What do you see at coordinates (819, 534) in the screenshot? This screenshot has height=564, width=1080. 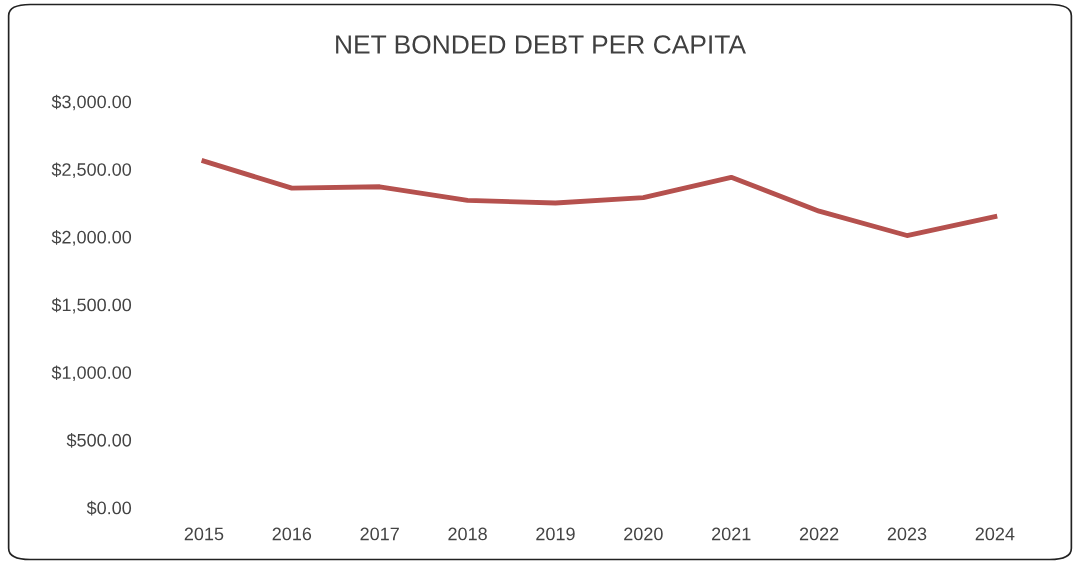 I see `x-tick-label: 2022` at bounding box center [819, 534].